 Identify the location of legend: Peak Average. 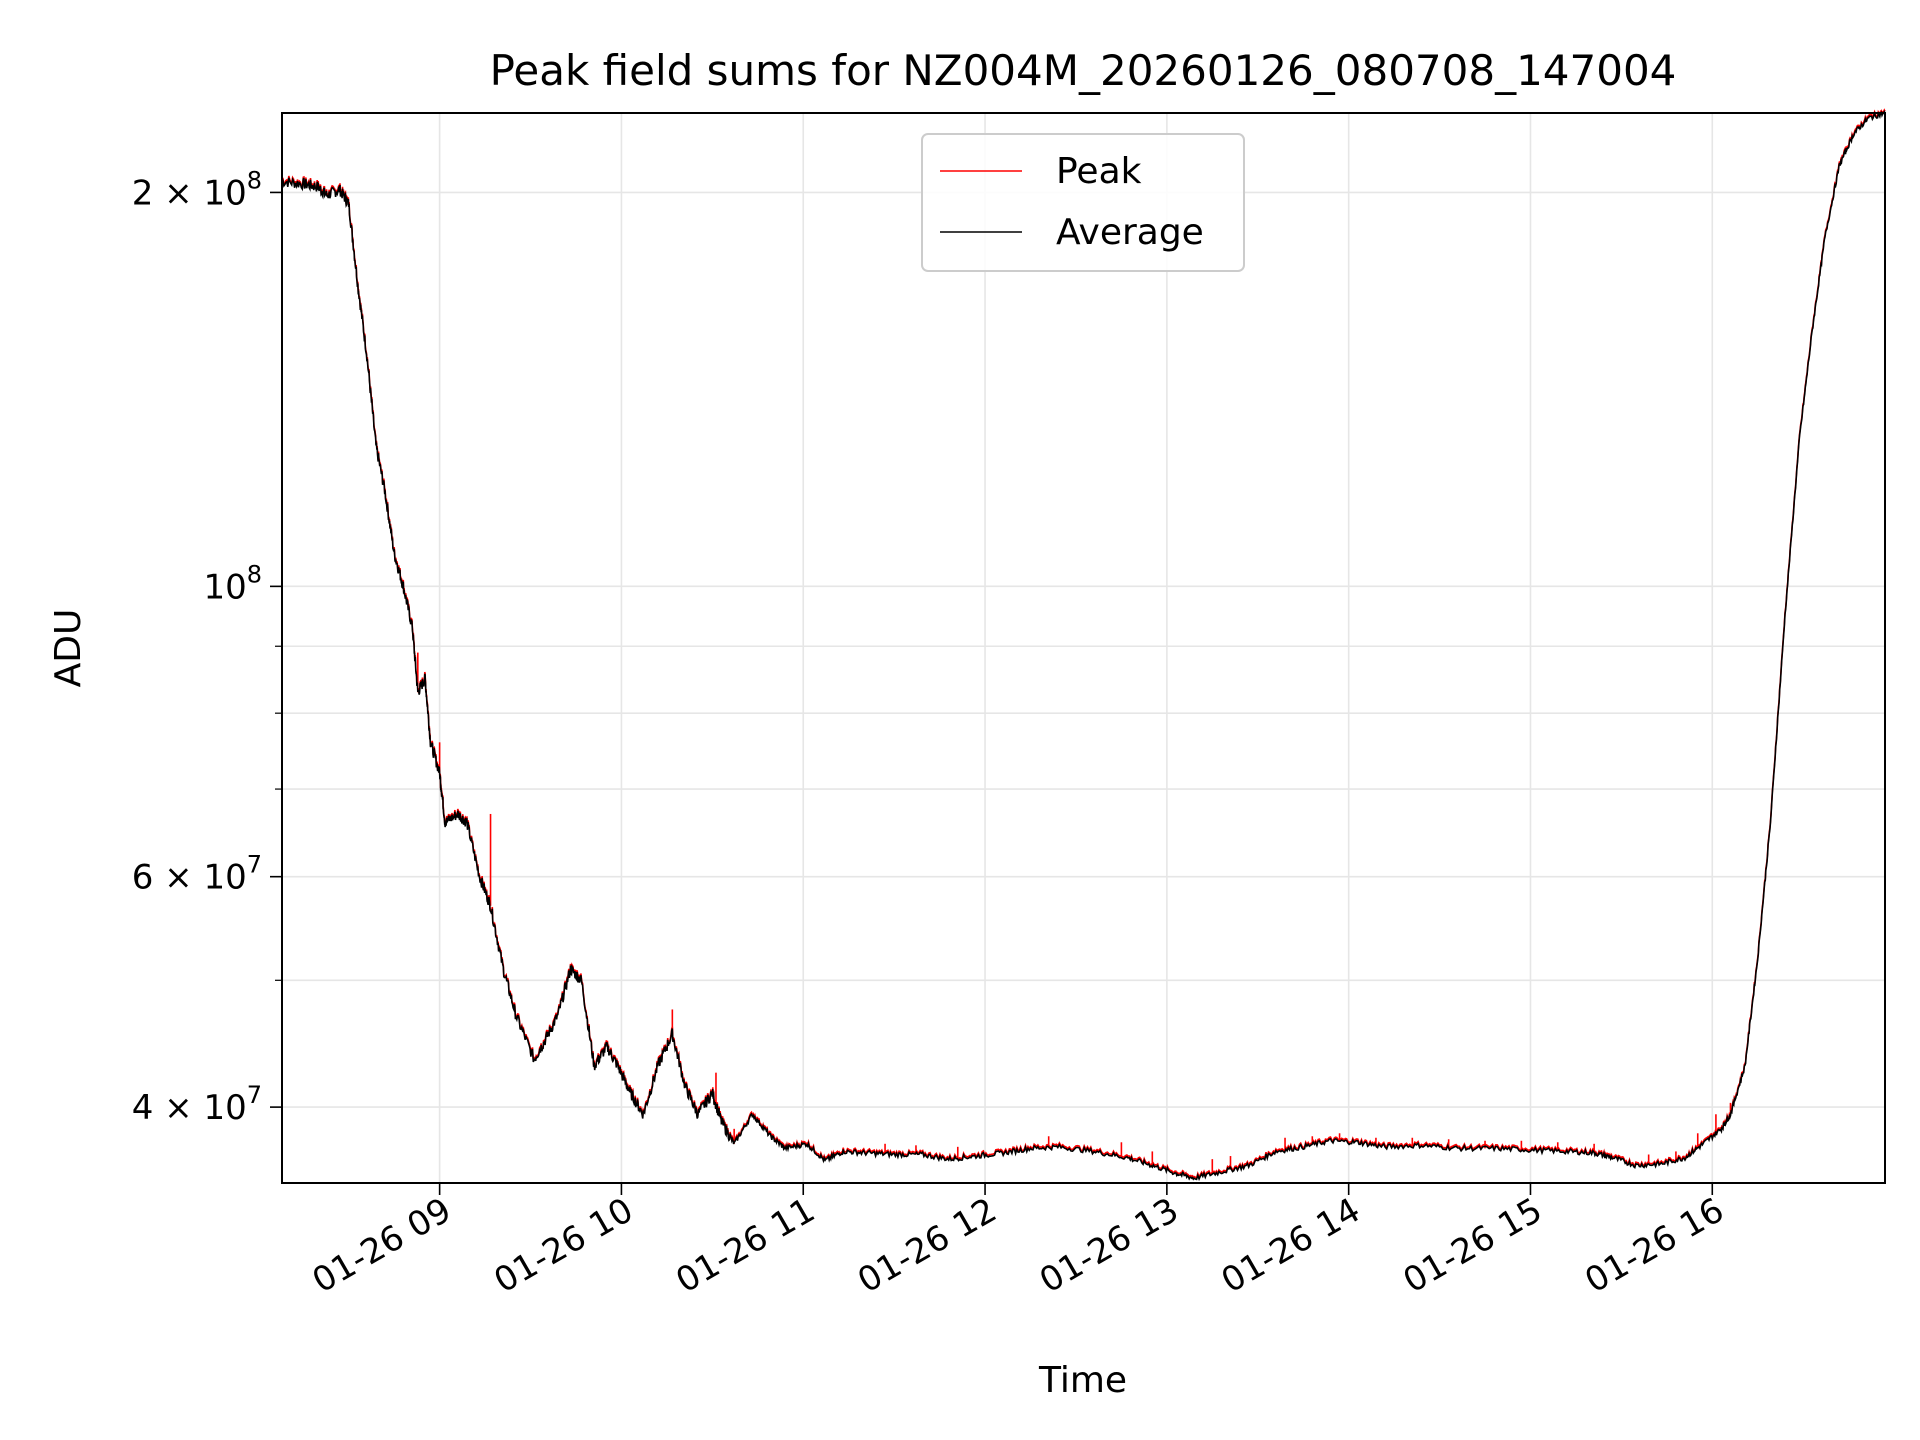
(1083, 202).